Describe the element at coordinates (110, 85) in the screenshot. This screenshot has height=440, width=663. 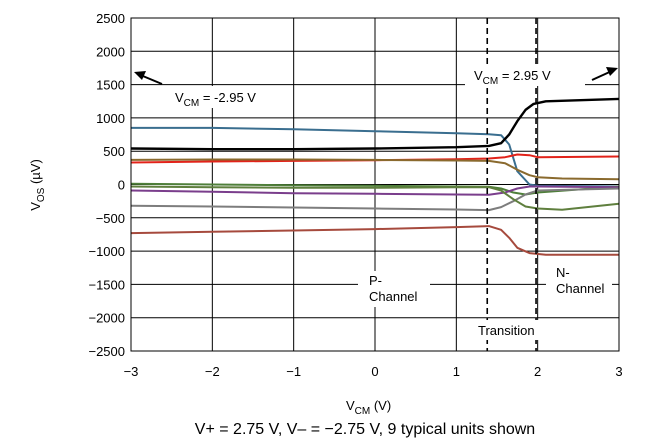
I see `y-tick-label: 1500` at that location.